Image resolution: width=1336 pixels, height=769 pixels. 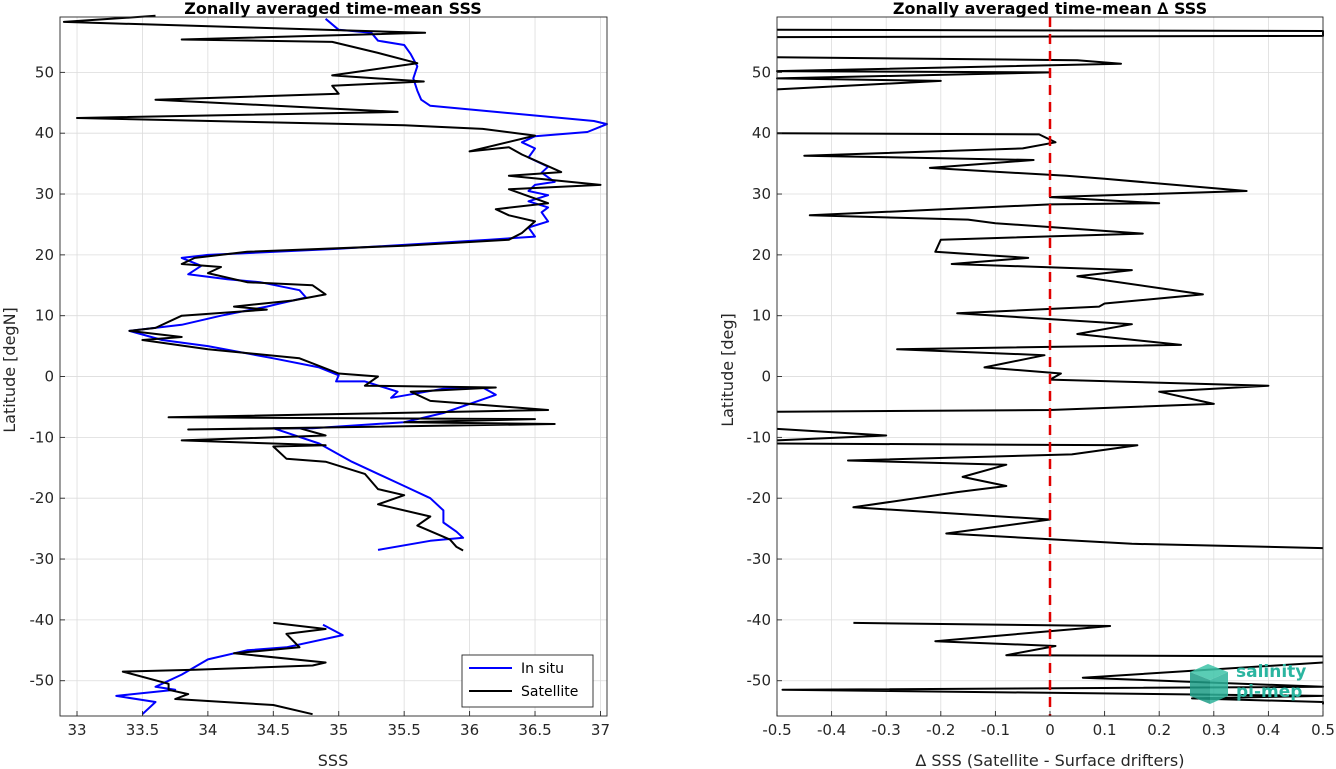 What do you see at coordinates (142, 730) in the screenshot?
I see `x-tick-label: 33.5` at bounding box center [142, 730].